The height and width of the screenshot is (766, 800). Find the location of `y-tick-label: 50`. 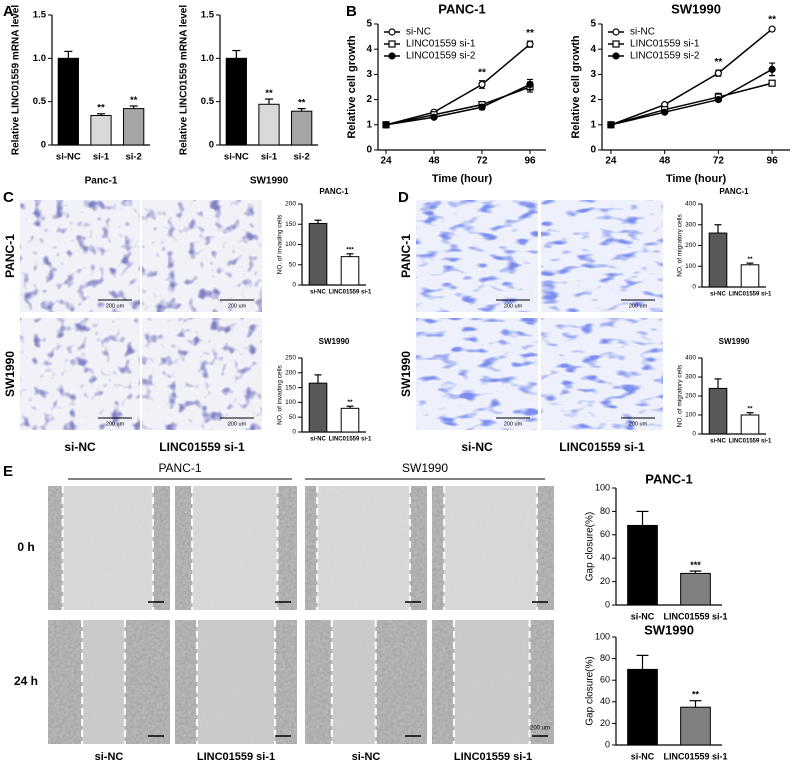

y-tick-label: 50 is located at coordinates (293, 417).